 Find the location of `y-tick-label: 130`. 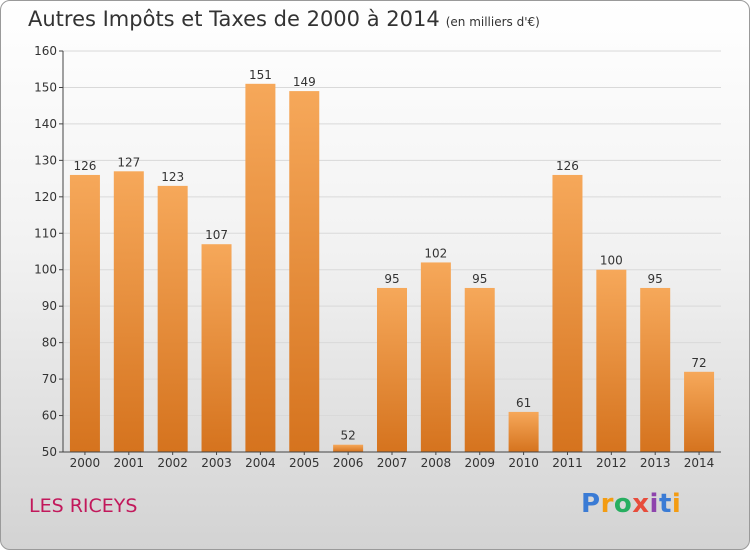

y-tick-label: 130 is located at coordinates (45, 160).